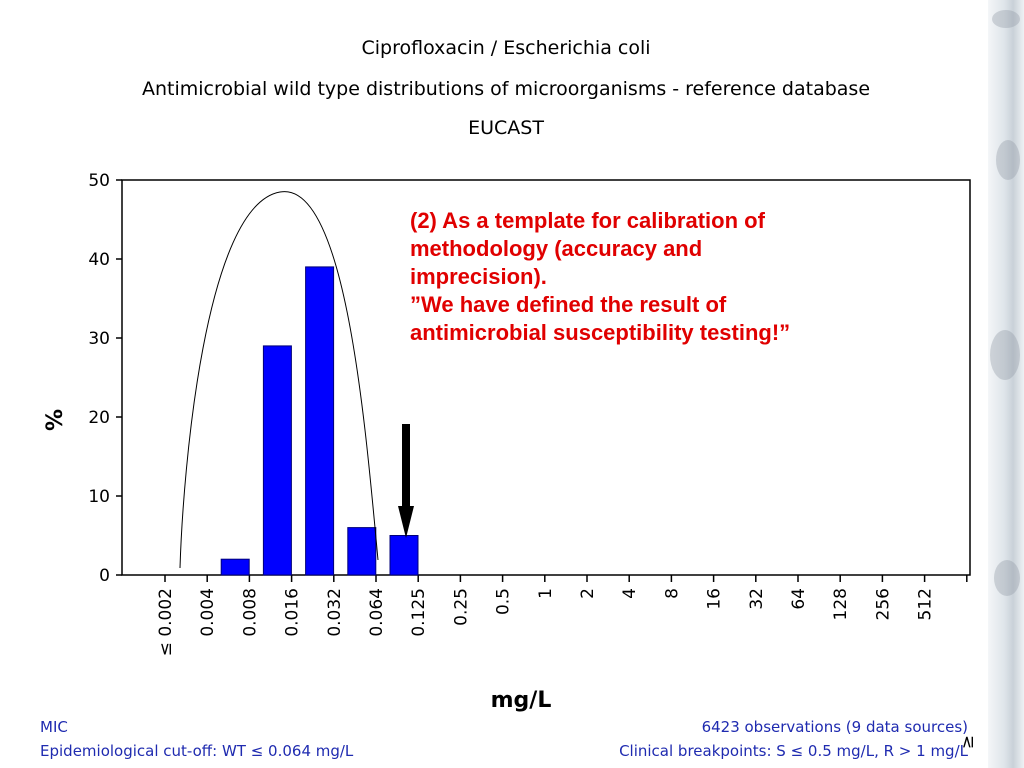  I want to click on x-tick-label: 16, so click(715, 599).